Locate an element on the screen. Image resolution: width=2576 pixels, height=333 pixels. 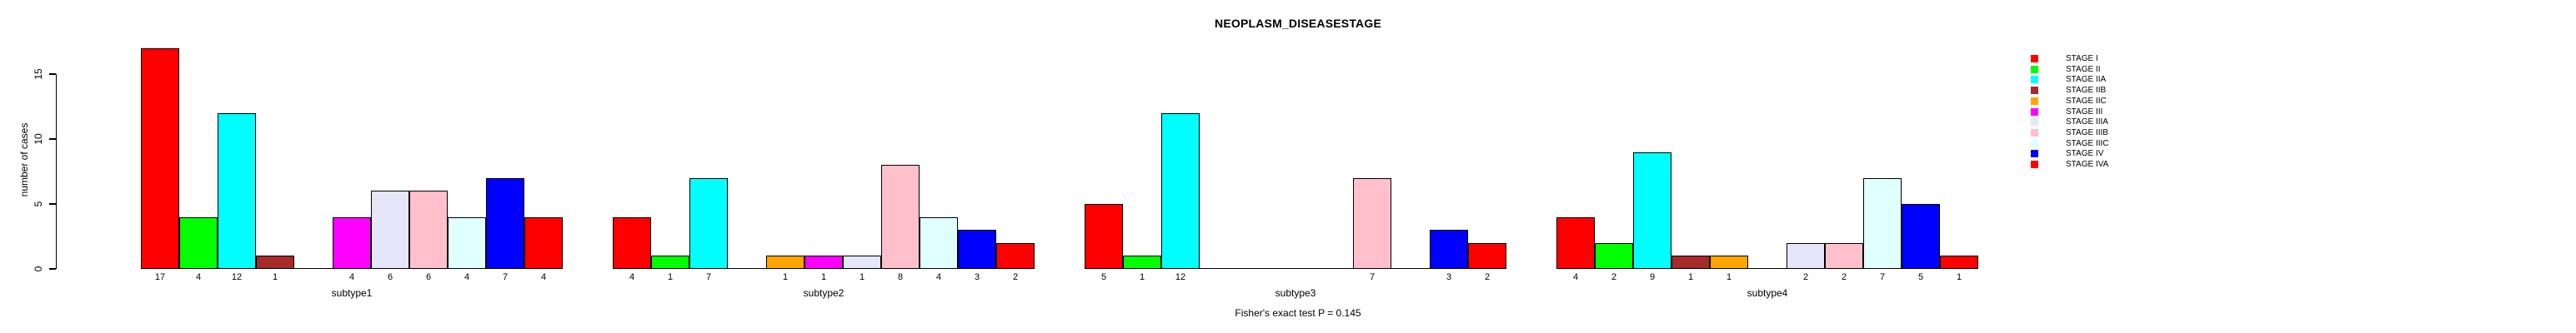
bar-stage-iiic-subtype1 is located at coordinates (467, 243).